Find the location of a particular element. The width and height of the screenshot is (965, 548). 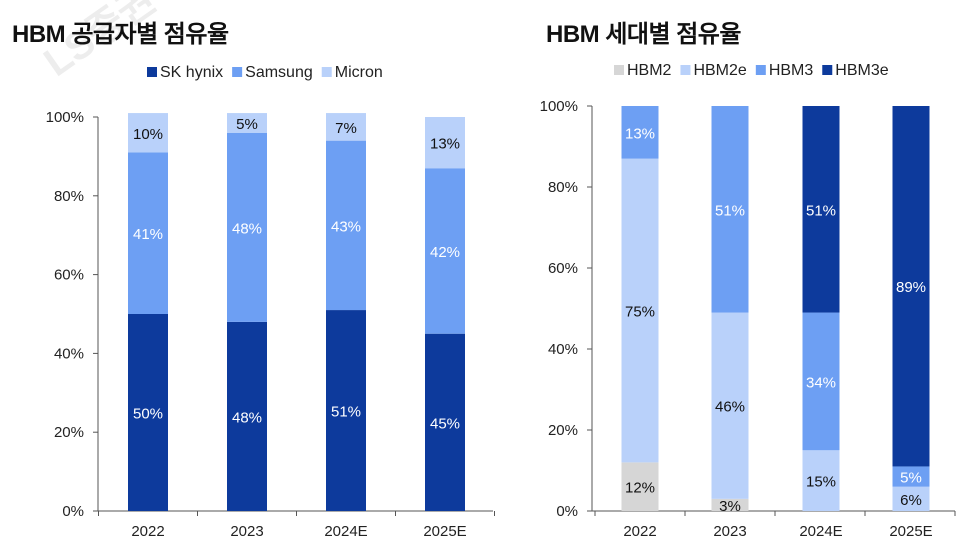

chart-title-generation: HBM 세대별 점유율 is located at coordinates (643, 34).